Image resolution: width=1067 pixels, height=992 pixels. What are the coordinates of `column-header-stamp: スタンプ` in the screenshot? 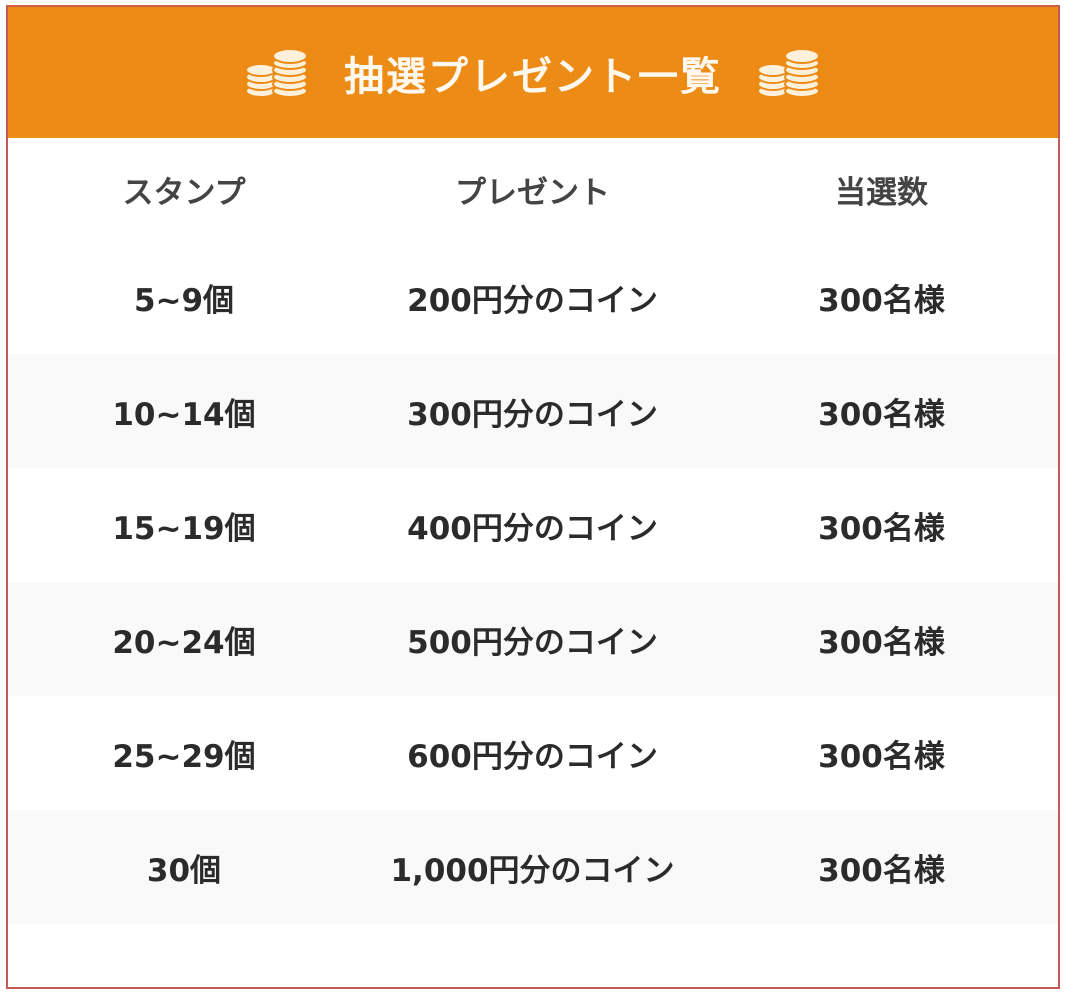 It's located at (184, 192).